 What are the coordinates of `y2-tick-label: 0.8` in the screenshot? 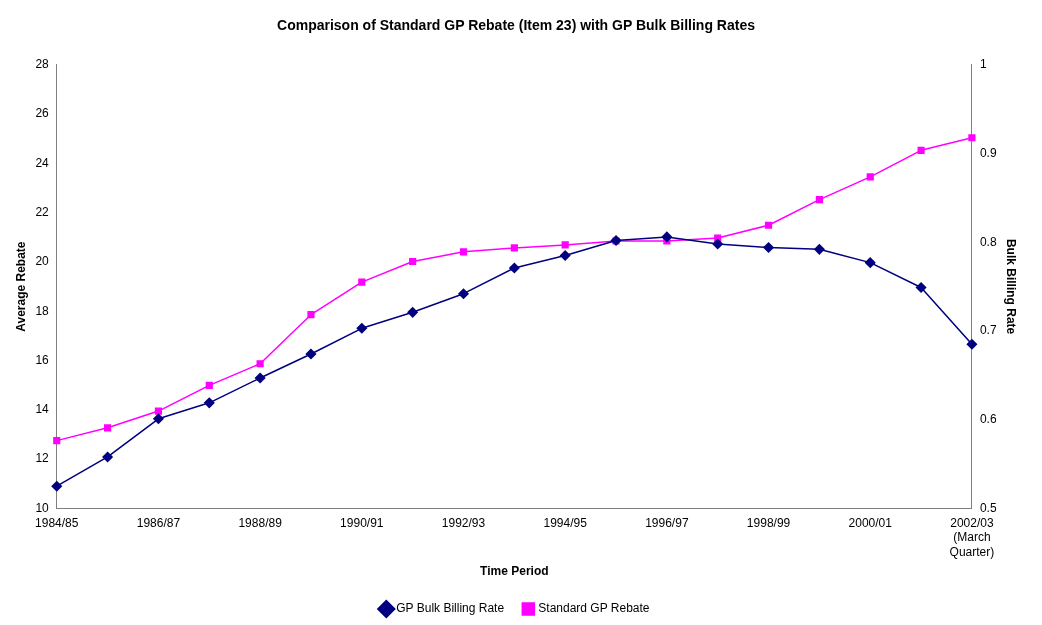 It's located at (988, 241).